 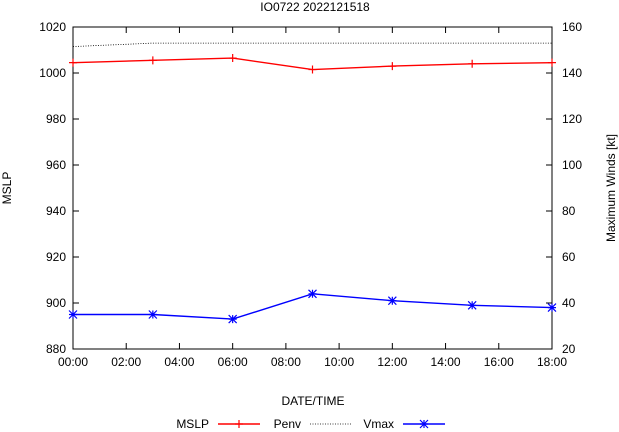 What do you see at coordinates (572, 165) in the screenshot?
I see `y2-tick-label: 100` at bounding box center [572, 165].